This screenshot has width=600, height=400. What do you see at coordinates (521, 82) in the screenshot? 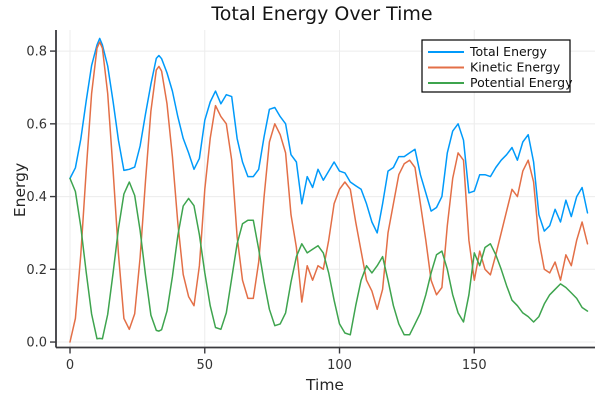
I see `legend-label-potential-energy: Potential Energy` at bounding box center [521, 82].